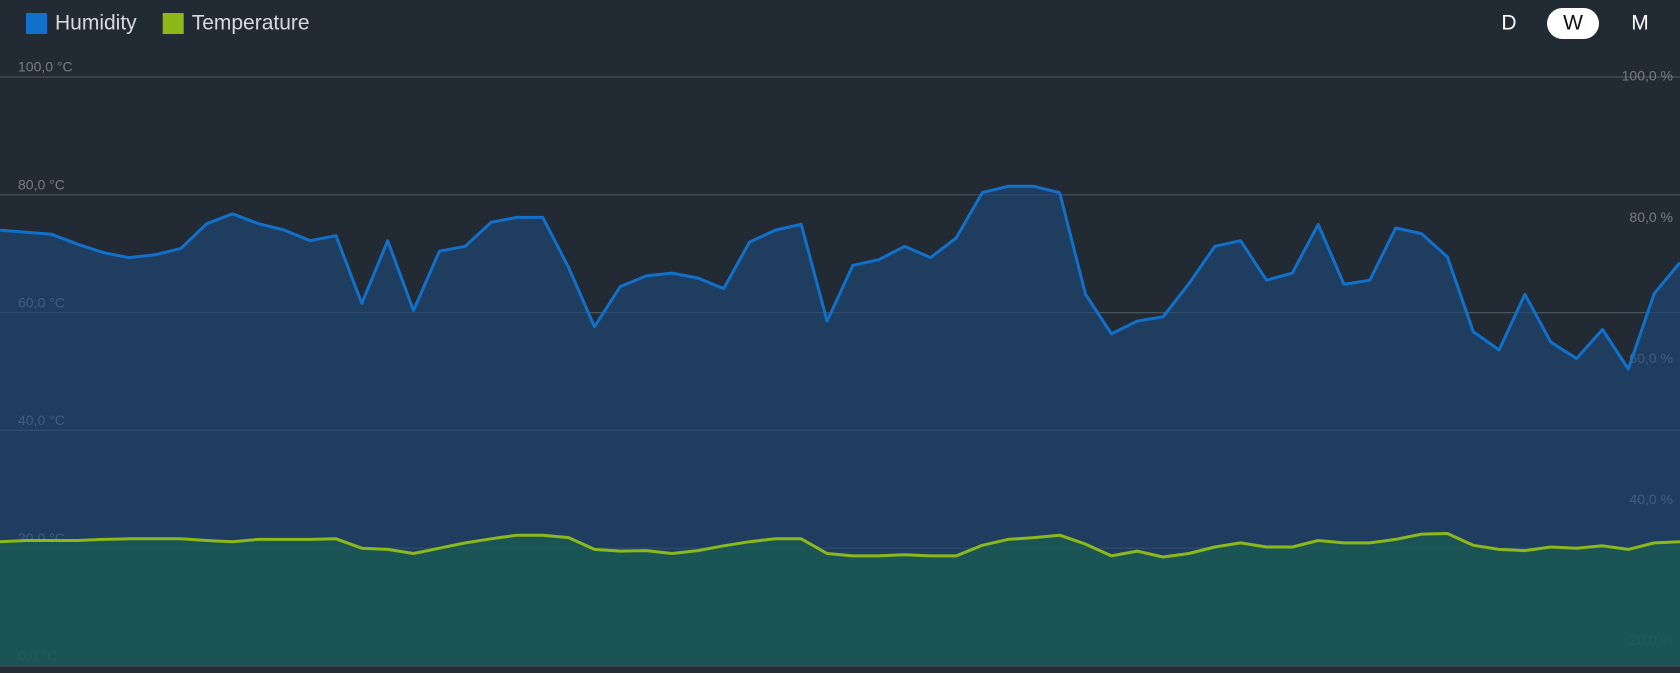 The image size is (1680, 673). What do you see at coordinates (840, 545) in the screenshot?
I see `series-line` at bounding box center [840, 545].